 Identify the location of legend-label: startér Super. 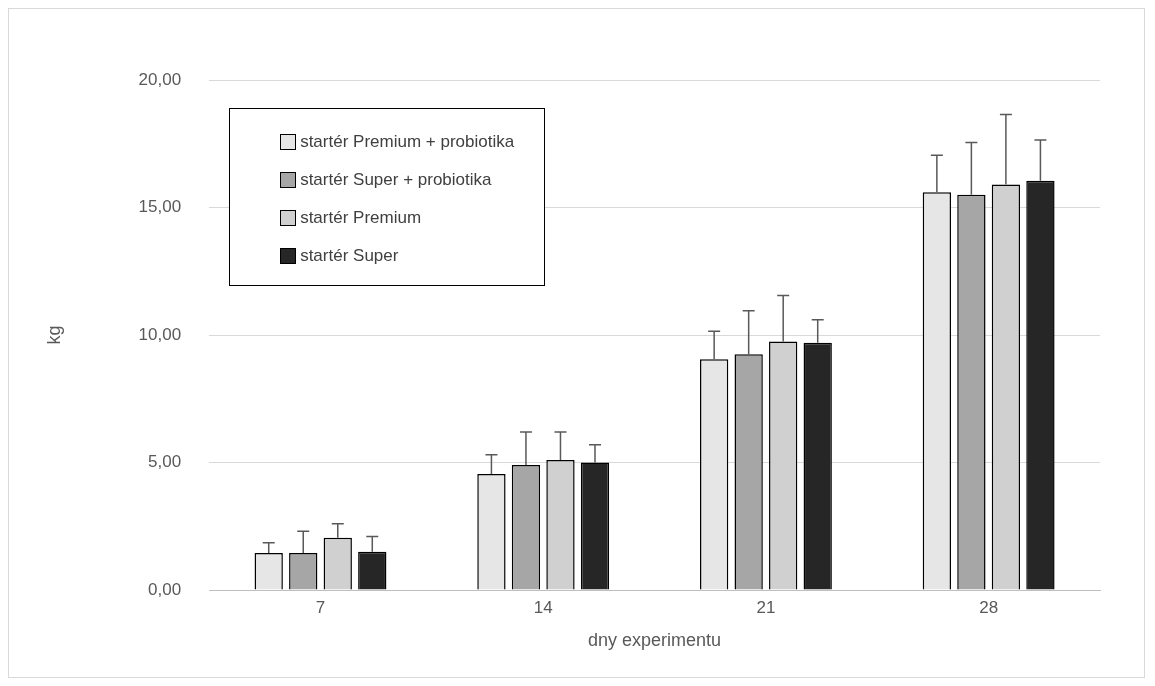
(349, 256).